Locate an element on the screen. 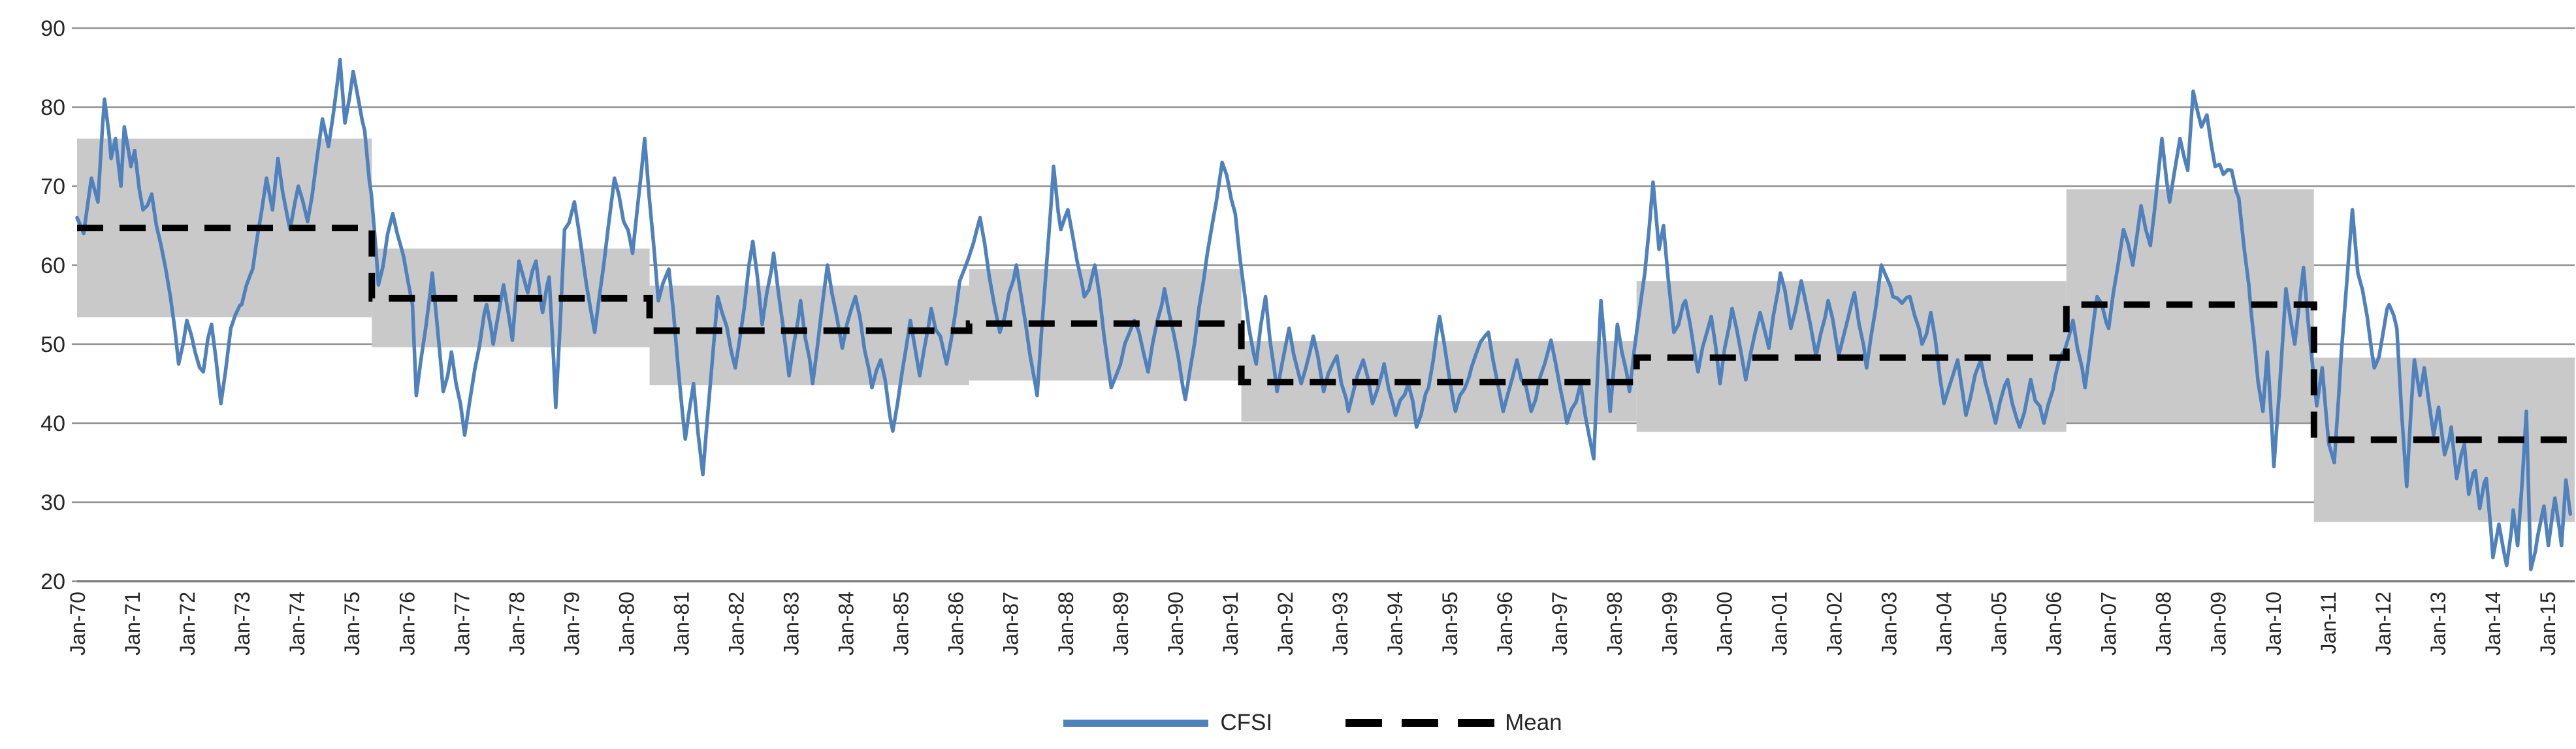  y-axis-tick-label: 60 is located at coordinates (52, 265).